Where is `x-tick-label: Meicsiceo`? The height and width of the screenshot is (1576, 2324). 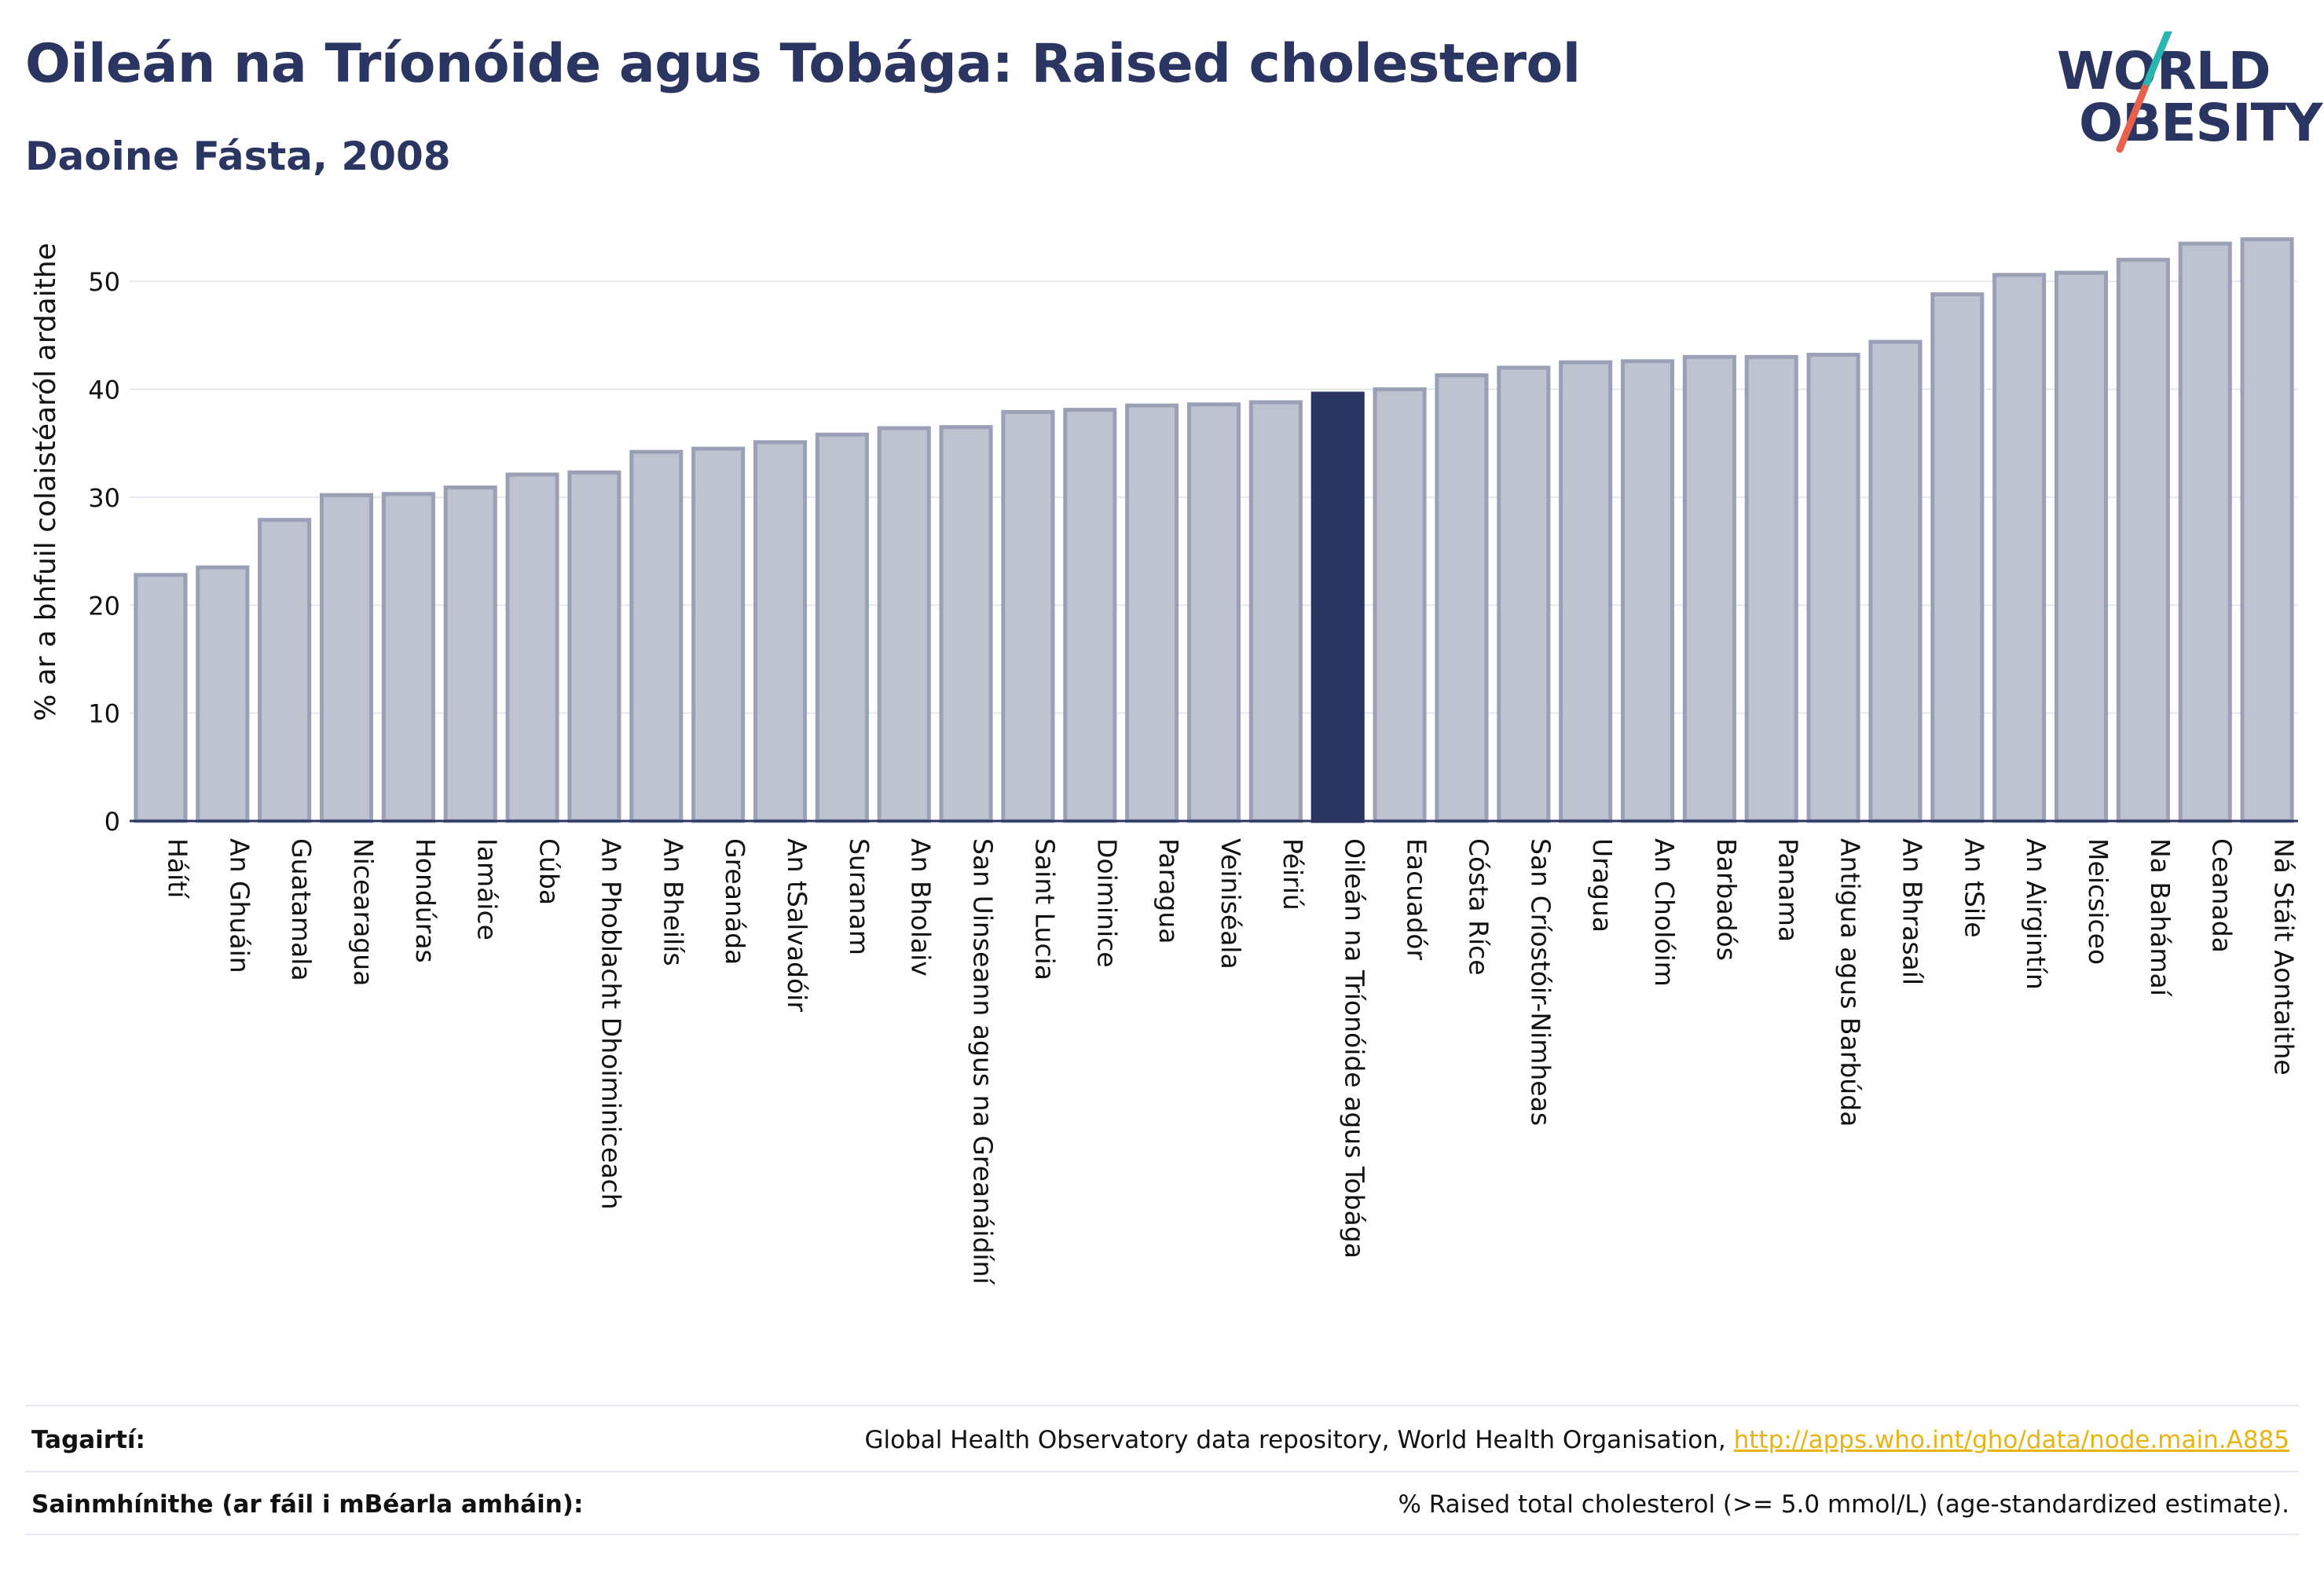
x-tick-label: Meicsiceo is located at coordinates (2098, 901).